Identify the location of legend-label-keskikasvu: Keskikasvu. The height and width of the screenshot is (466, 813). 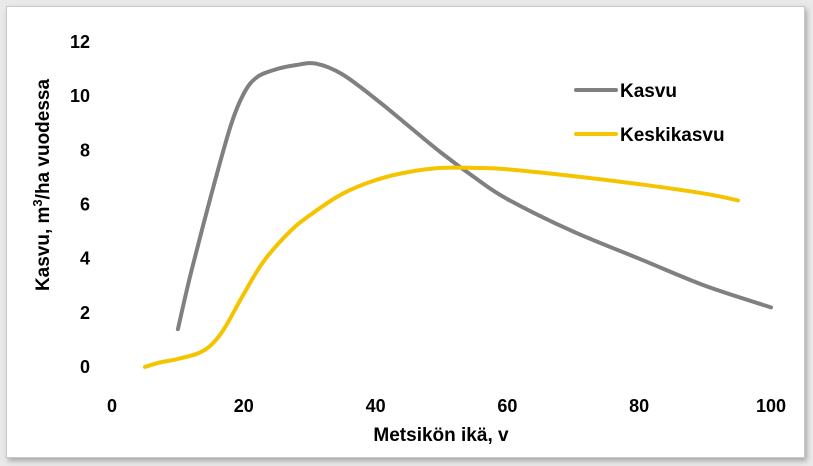
(672, 135).